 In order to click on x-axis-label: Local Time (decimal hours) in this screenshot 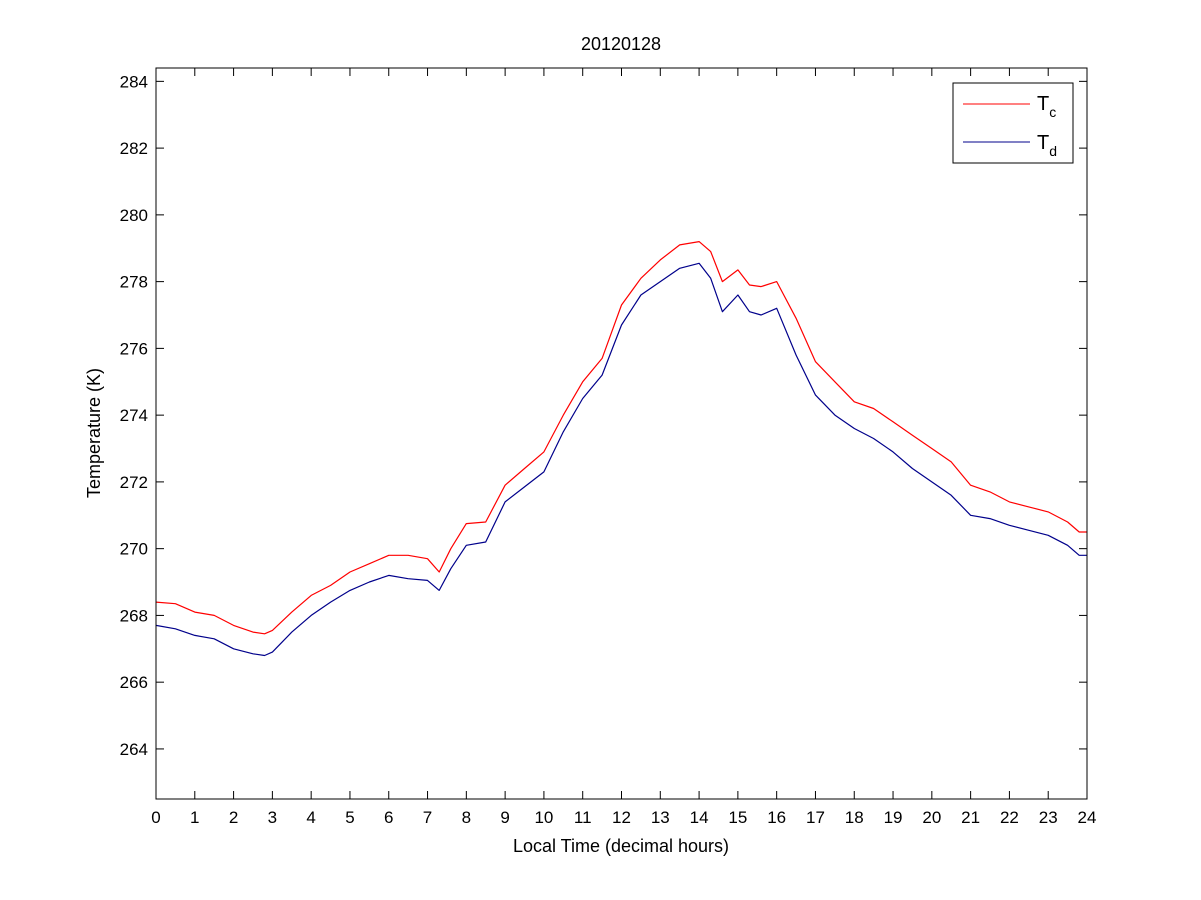, I will do `click(621, 846)`.